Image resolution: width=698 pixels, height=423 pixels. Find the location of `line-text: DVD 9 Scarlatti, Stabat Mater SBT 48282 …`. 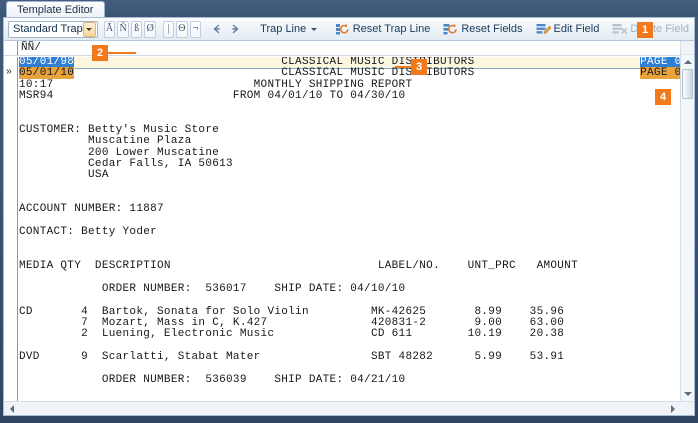

line-text: DVD 9 Scarlatti, Stabat Mater SBT 48282 … is located at coordinates (292, 356).